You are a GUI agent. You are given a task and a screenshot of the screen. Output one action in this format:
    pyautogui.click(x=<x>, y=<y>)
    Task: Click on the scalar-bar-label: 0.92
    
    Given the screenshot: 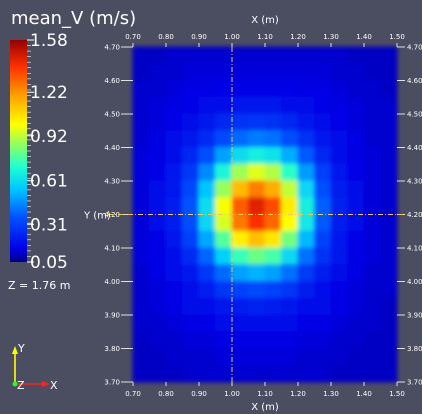 What is the action you would take?
    pyautogui.click(x=49, y=137)
    